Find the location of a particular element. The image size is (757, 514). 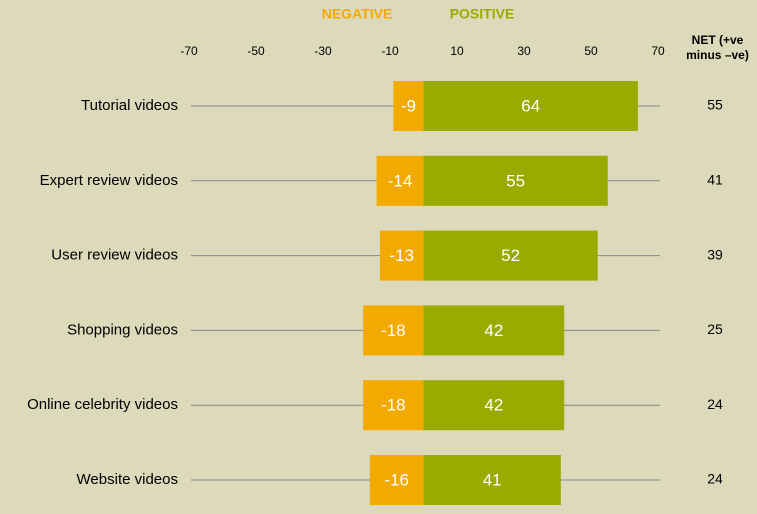

value-label: 41 is located at coordinates (492, 479).